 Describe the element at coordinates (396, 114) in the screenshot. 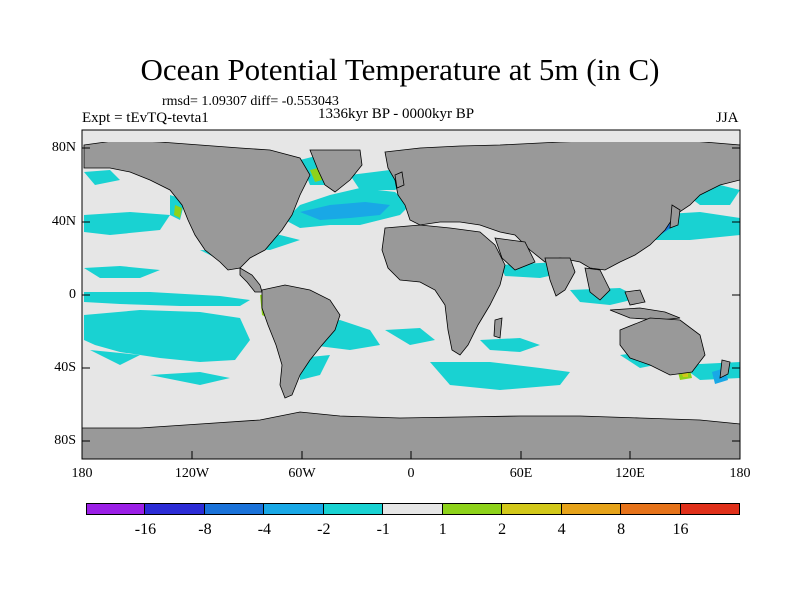

I see `period-label: 1336kyr BP - 0000kyr BP` at that location.